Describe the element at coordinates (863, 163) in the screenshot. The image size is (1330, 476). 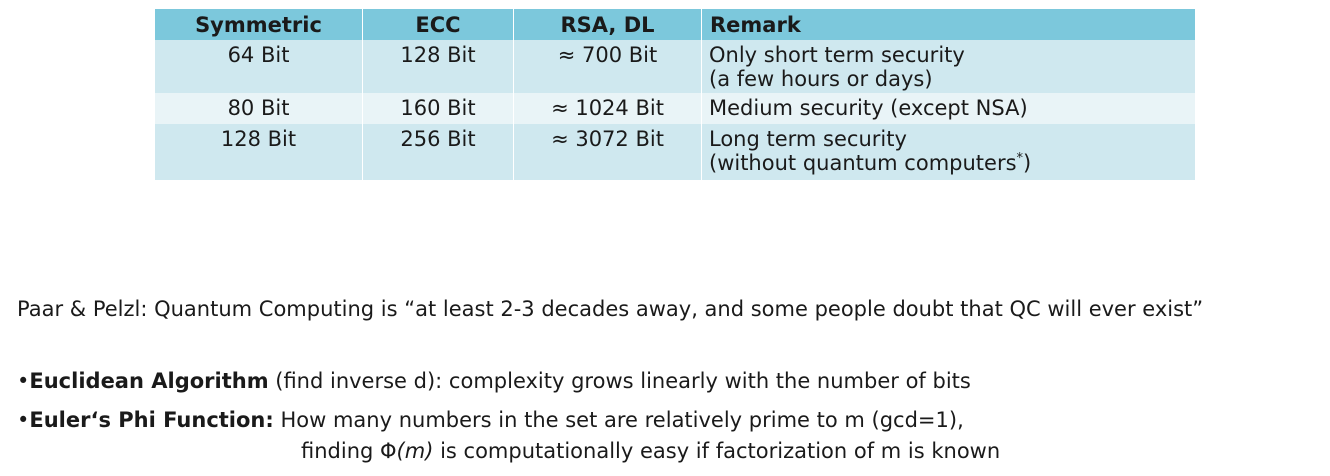
I see `remark-line: (without quantum computers` at that location.